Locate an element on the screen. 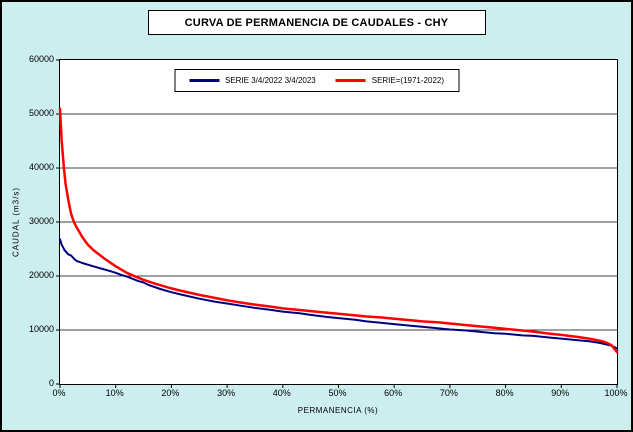 This screenshot has height=432, width=633. x-tick-label: 50% is located at coordinates (337, 393).